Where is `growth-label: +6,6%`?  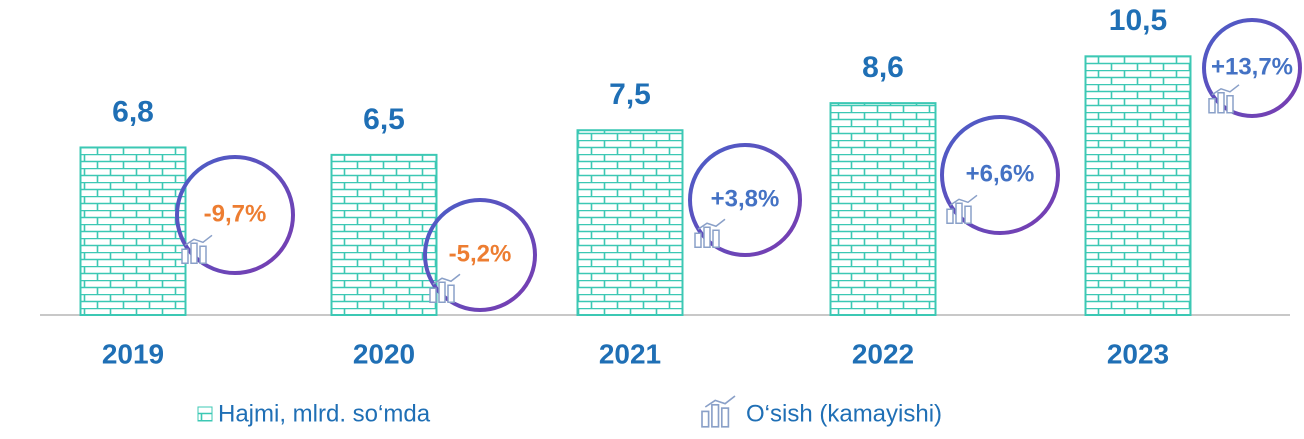 growth-label: +6,6% is located at coordinates (1000, 173).